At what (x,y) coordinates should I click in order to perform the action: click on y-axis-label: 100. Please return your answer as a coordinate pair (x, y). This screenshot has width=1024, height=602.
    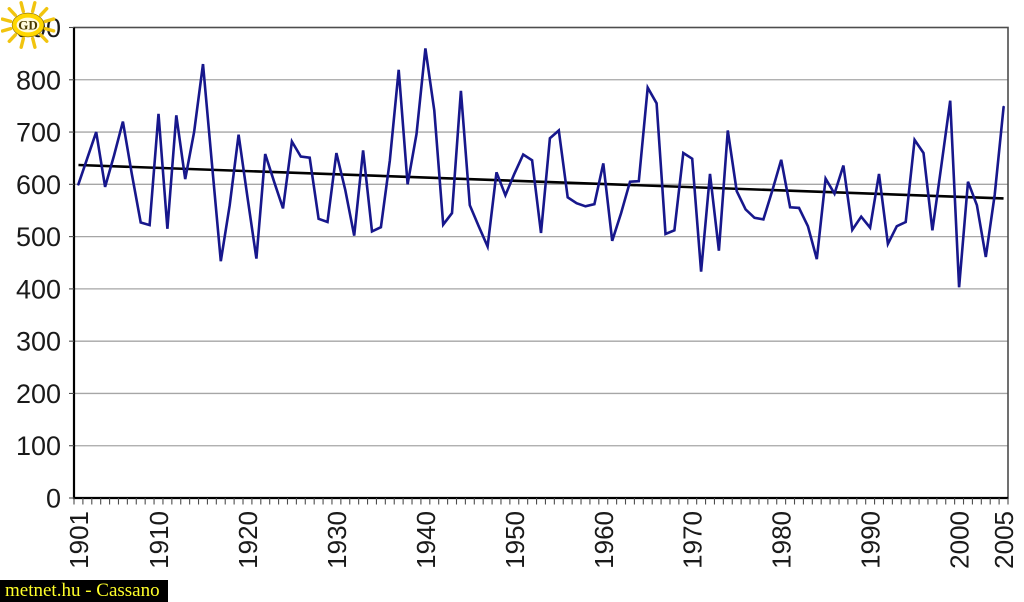
    Looking at the image, I should click on (38, 446).